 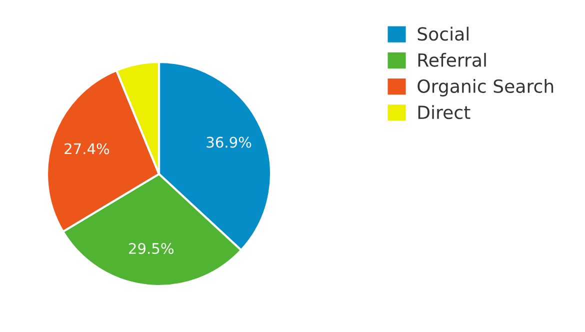 I want to click on legend-label: Direct, so click(x=444, y=112).